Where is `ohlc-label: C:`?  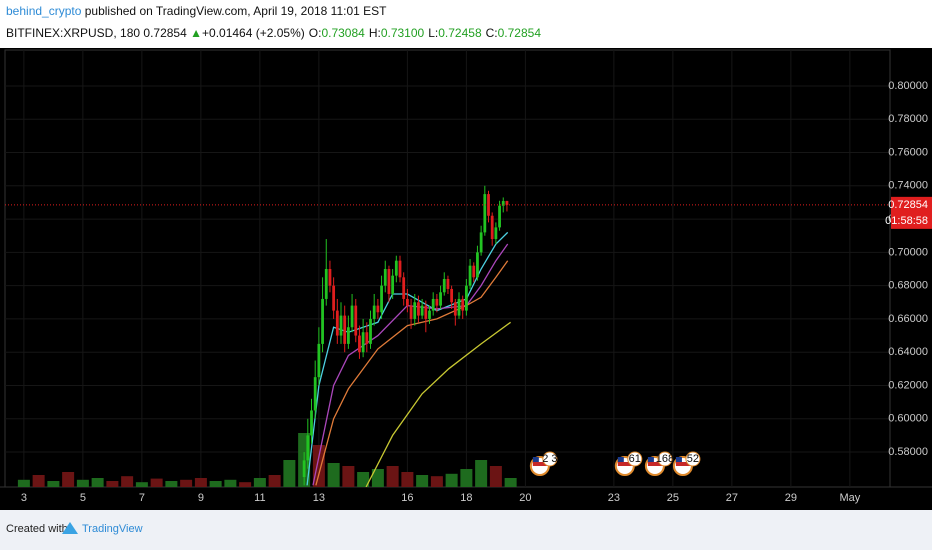 ohlc-label: C: is located at coordinates (492, 33).